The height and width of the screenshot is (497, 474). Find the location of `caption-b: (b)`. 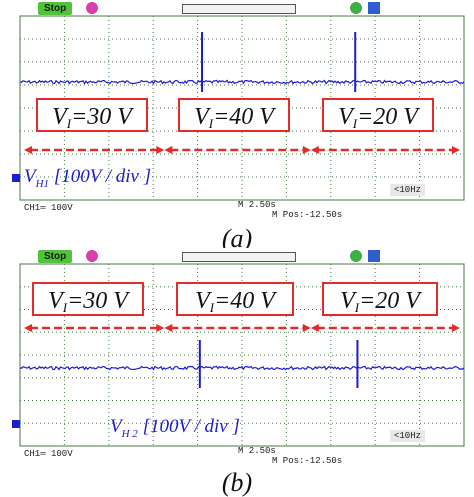

caption-b: (b) is located at coordinates (237, 482).